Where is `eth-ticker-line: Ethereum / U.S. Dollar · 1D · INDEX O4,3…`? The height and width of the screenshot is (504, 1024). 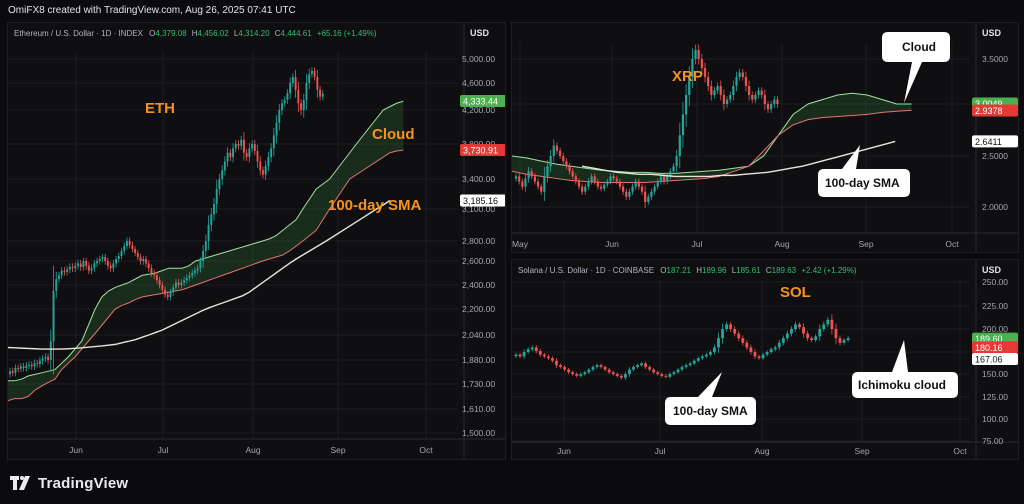
eth-ticker-line: Ethereum / U.S. Dollar · 1D · INDEX O4,3… is located at coordinates (195, 33).